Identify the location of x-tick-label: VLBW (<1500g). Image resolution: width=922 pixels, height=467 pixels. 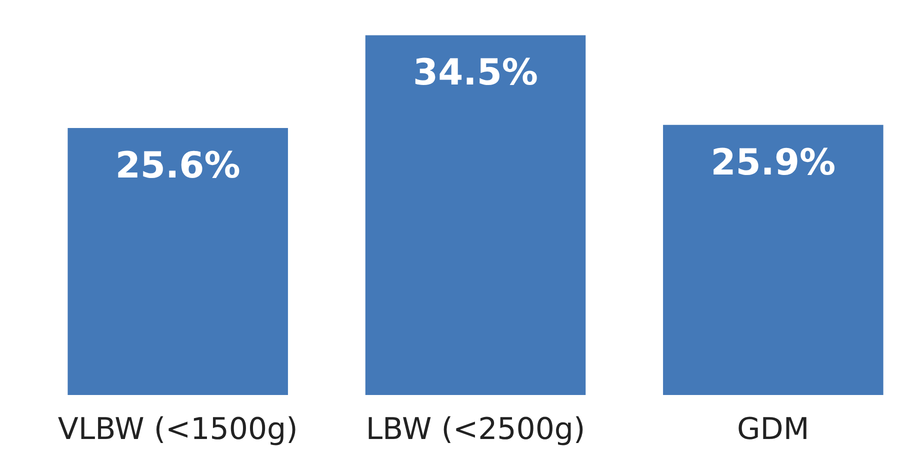
(178, 429).